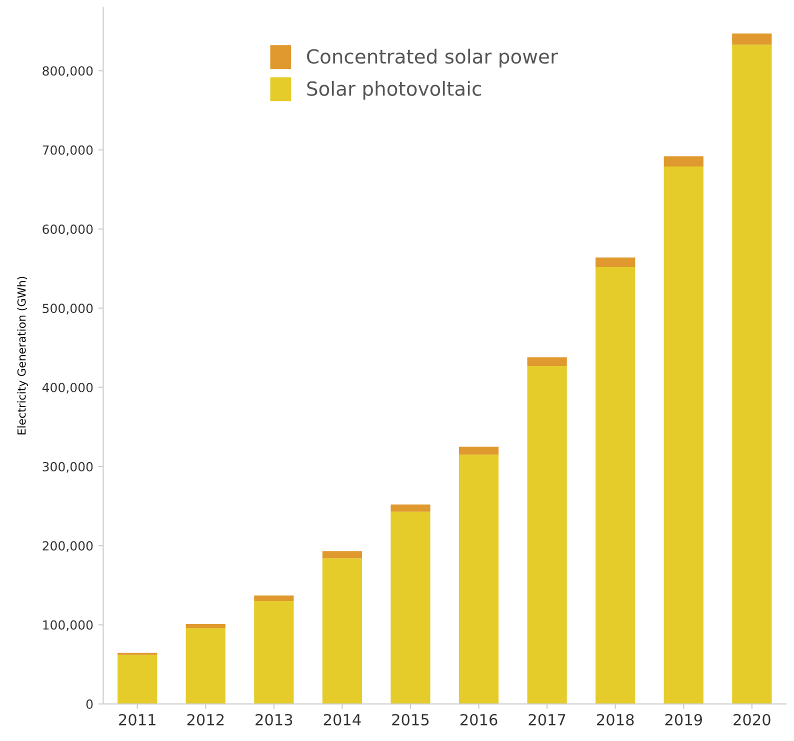 This screenshot has width=794, height=741. I want to click on y-tick-label: 200,000, so click(67, 546).